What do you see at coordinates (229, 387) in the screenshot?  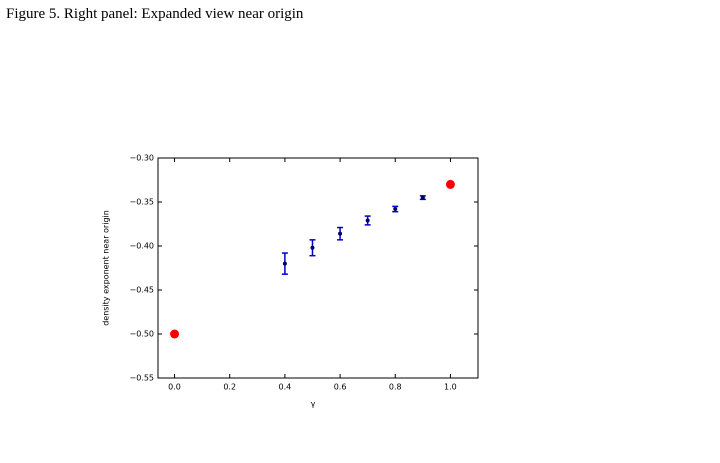 I see `x-tick-label: 0.2` at bounding box center [229, 387].